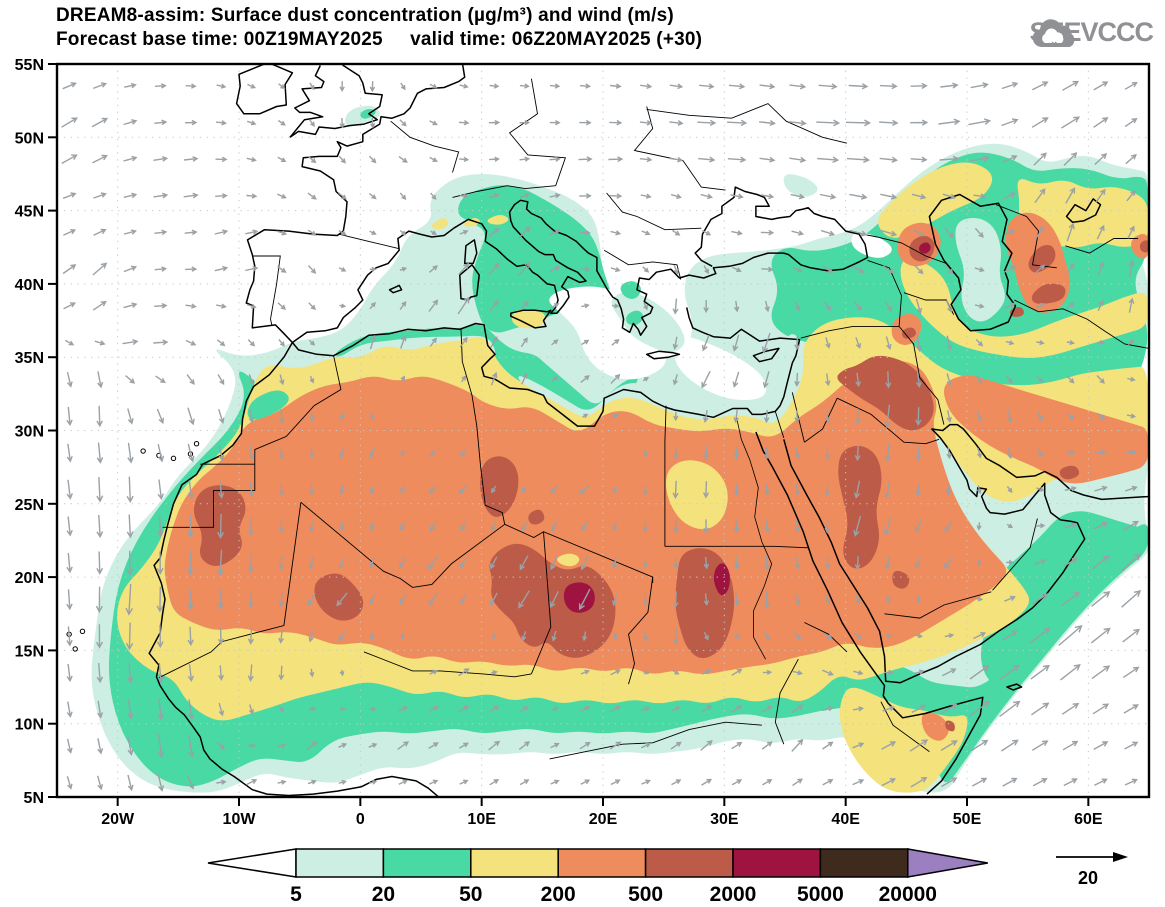  What do you see at coordinates (29, 138) in the screenshot?
I see `y-tick-label: 50N` at bounding box center [29, 138].